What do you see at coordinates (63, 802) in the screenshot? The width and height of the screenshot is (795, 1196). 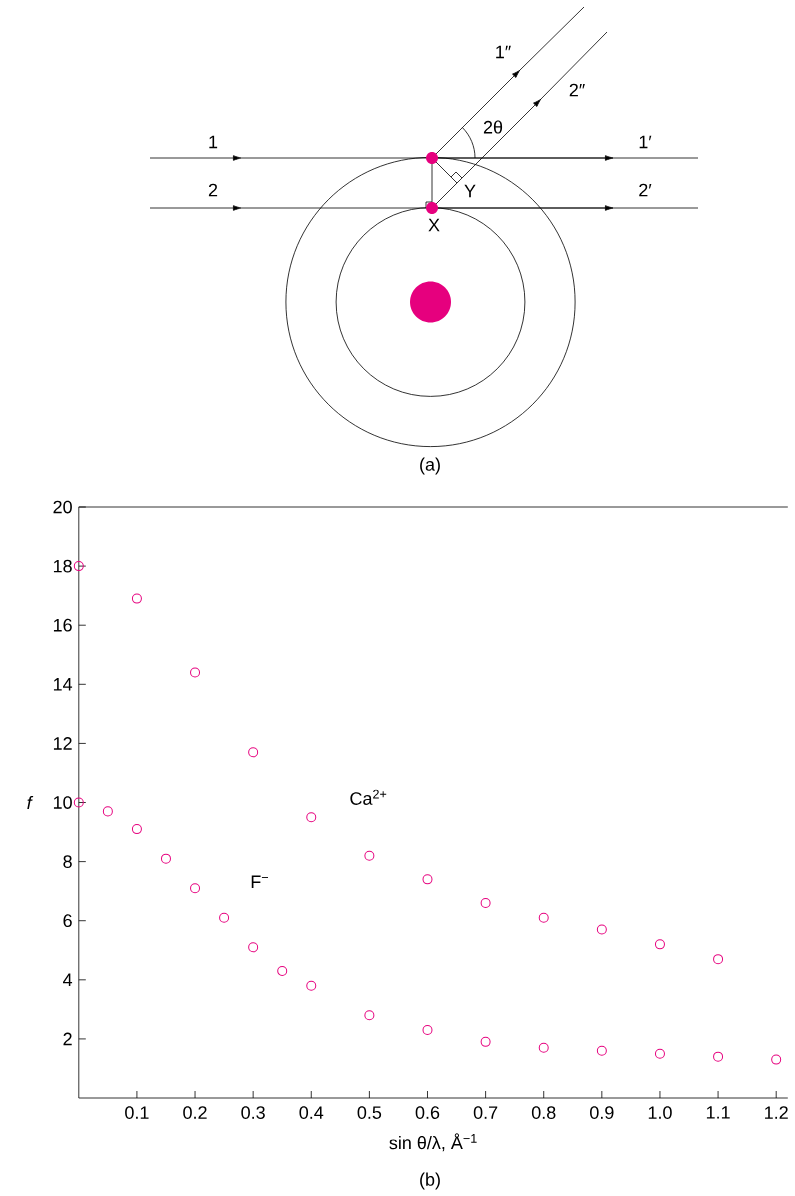 I see `y-tick-label: 10` at bounding box center [63, 802].